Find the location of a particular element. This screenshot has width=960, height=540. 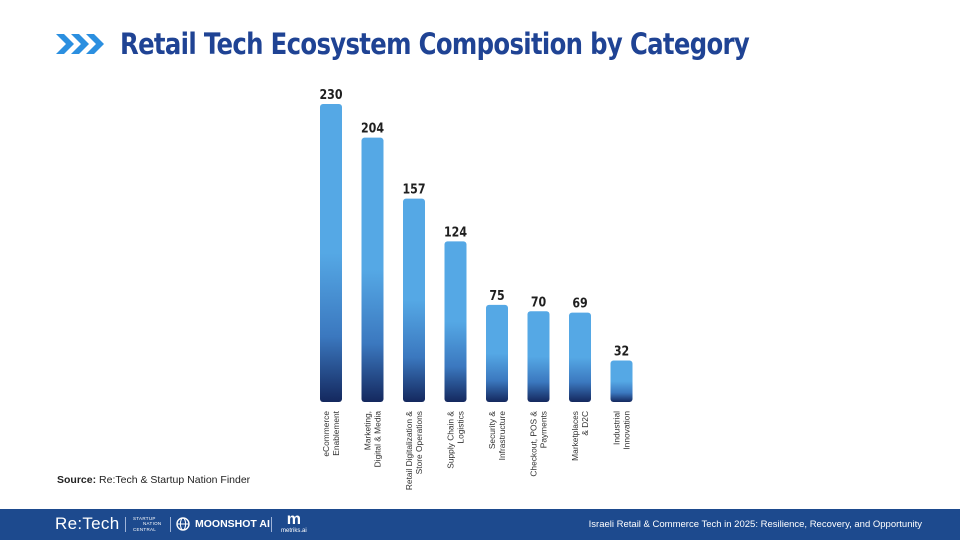

category-label: Checkout, POS &Payments is located at coordinates (539, 444).